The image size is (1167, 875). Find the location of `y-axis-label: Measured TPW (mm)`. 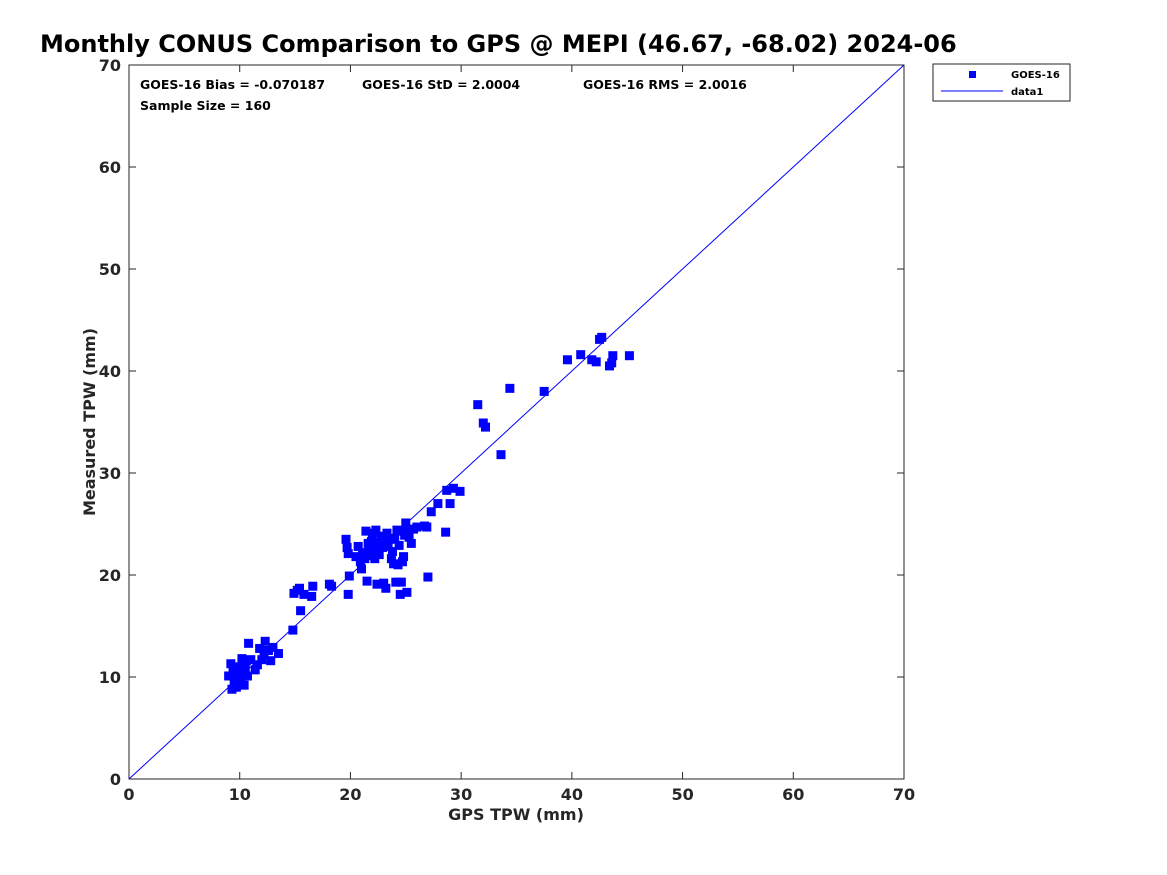

y-axis-label: Measured TPW (mm) is located at coordinates (89, 422).